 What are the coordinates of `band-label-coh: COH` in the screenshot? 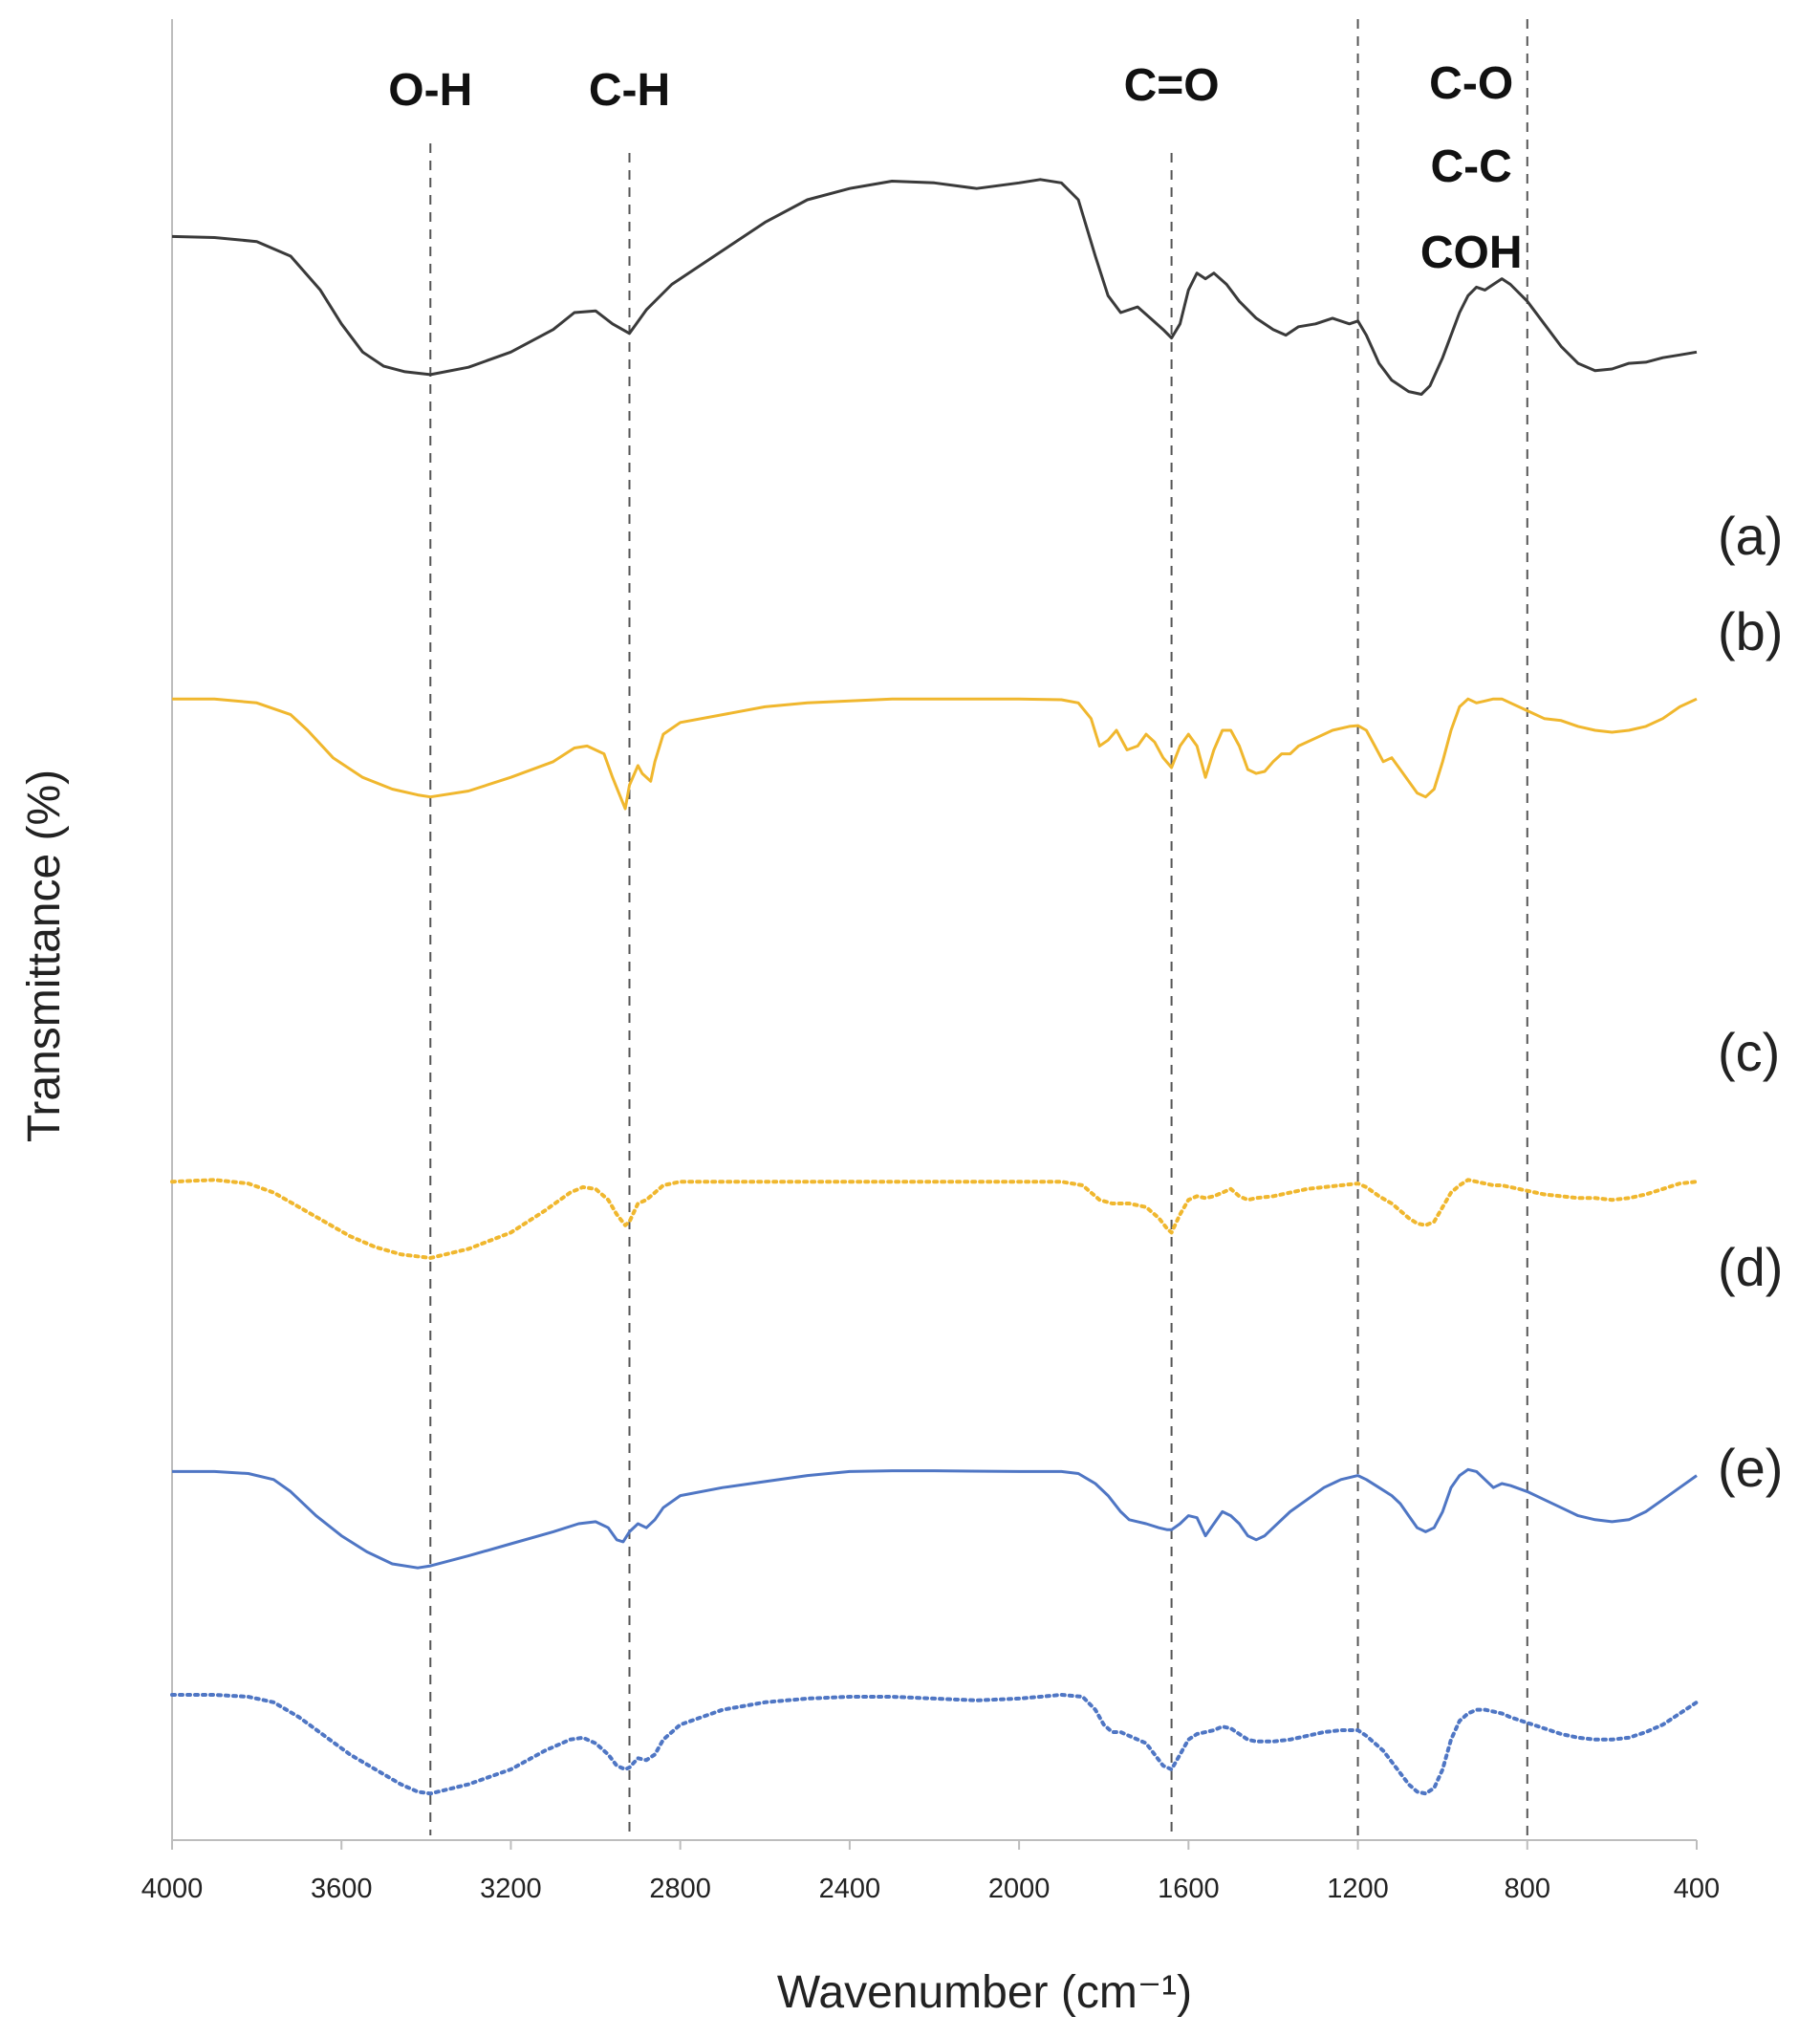 It's located at (1472, 253).